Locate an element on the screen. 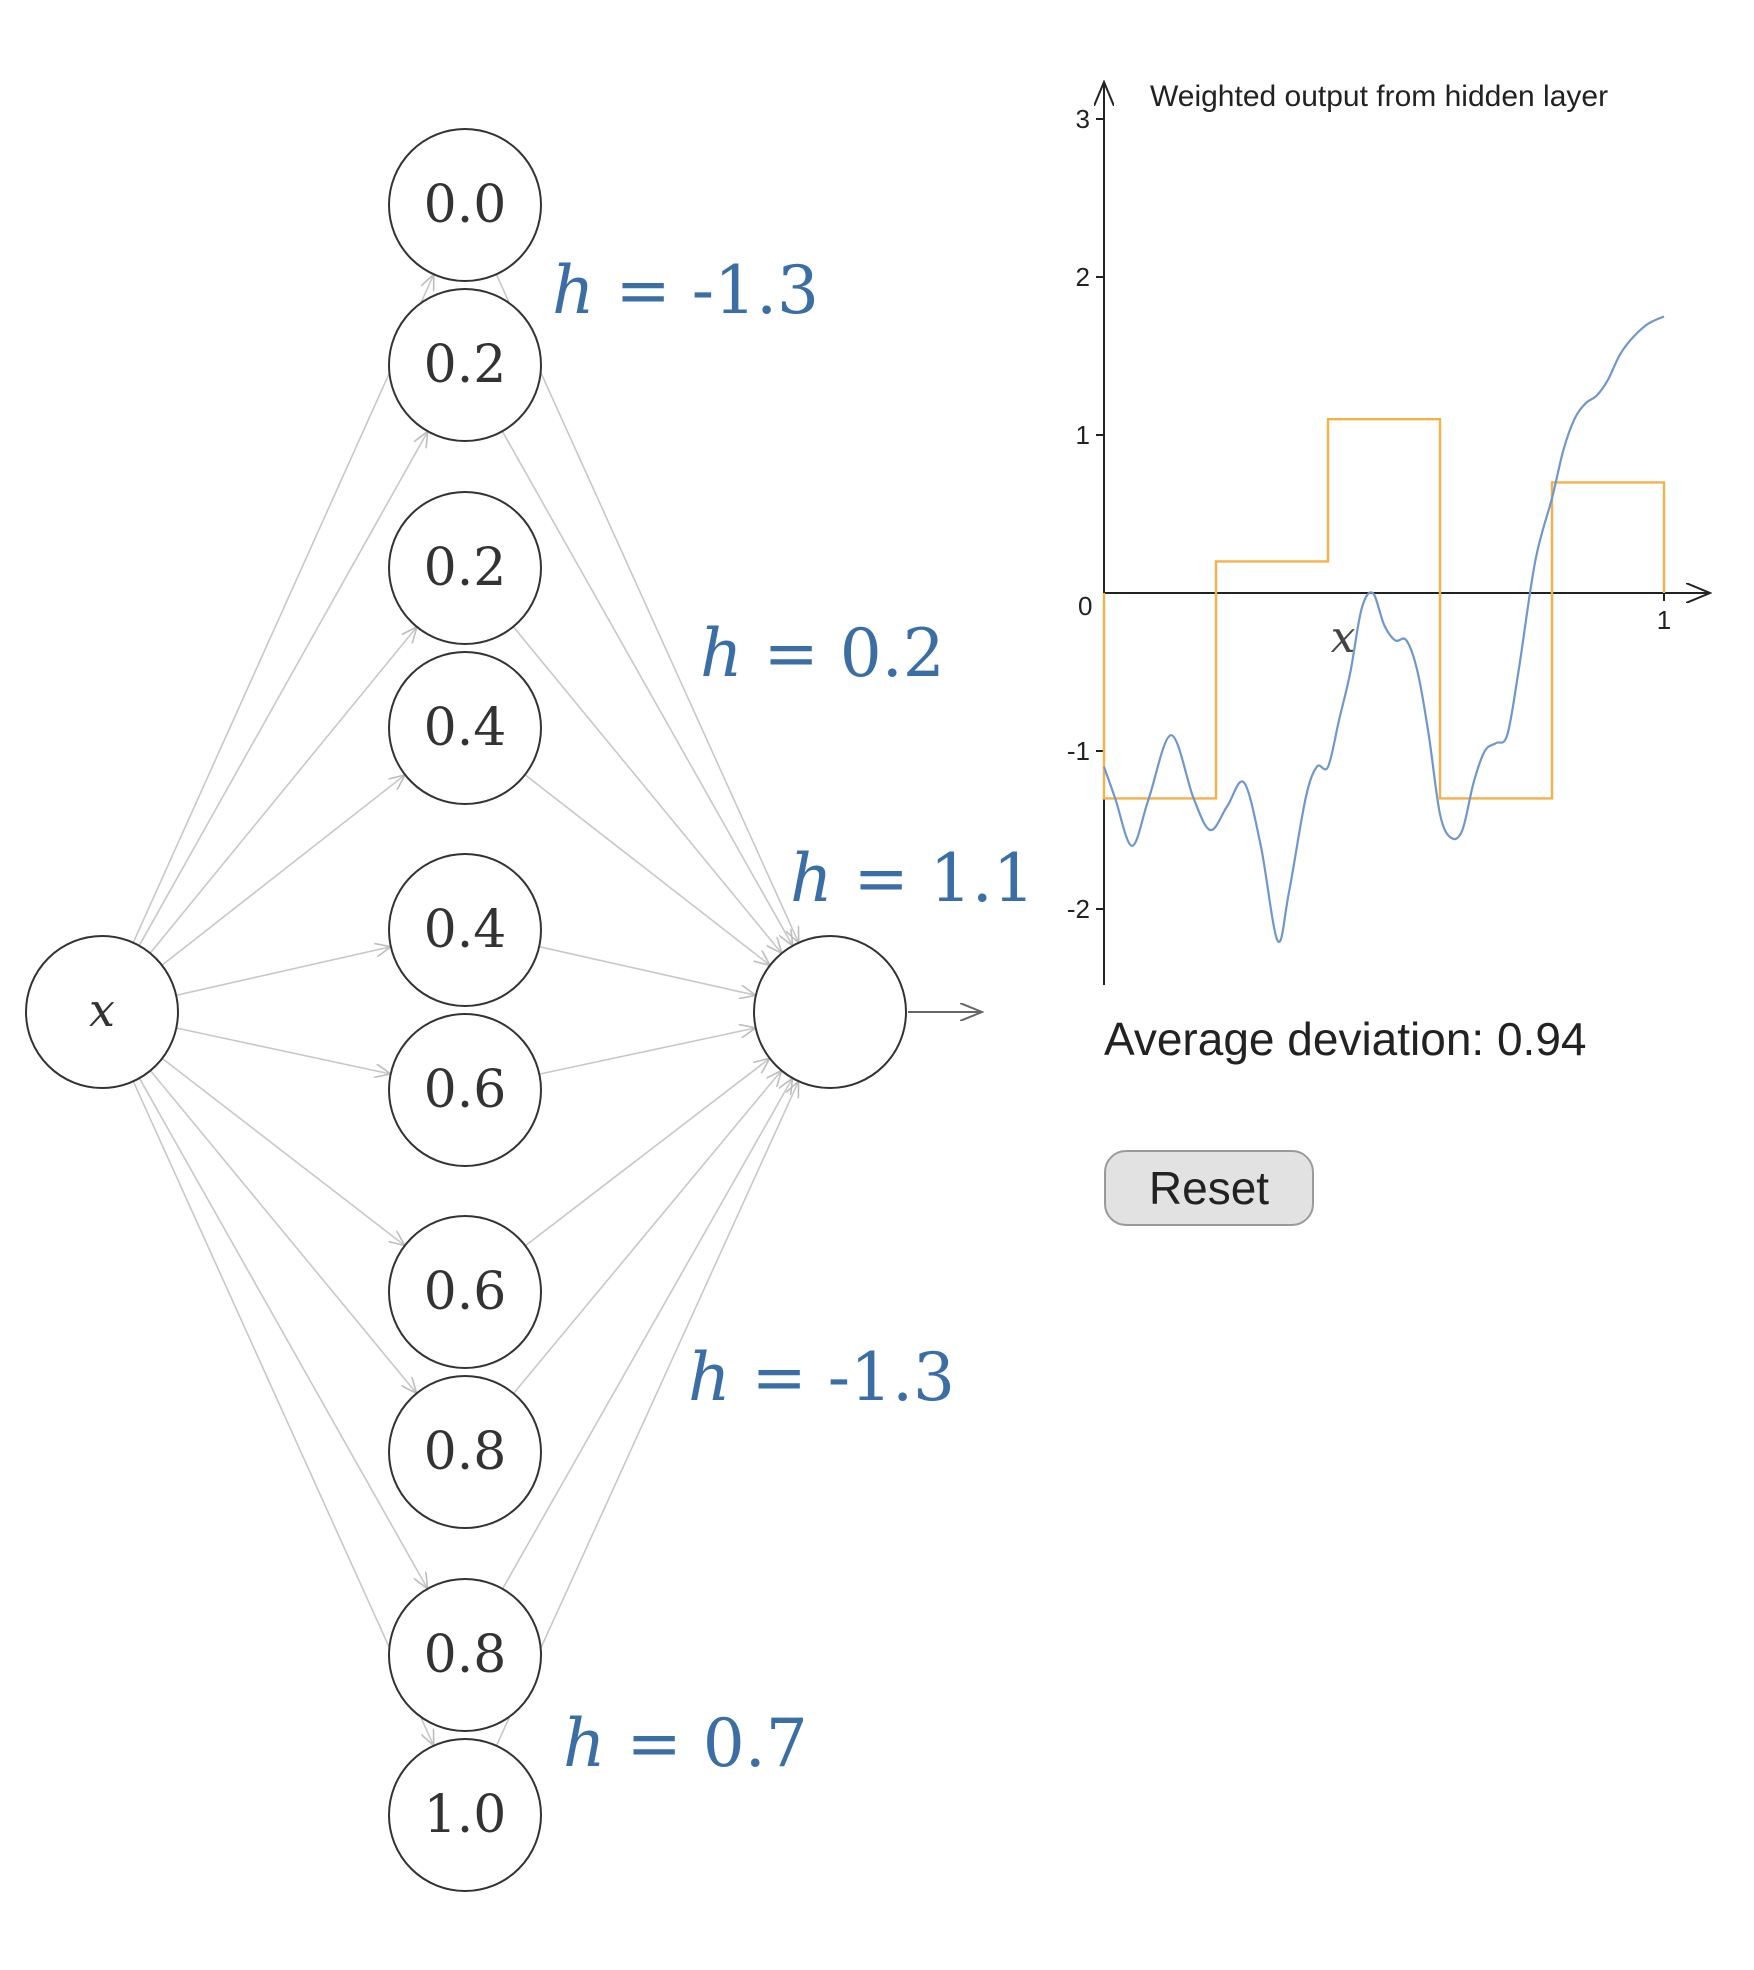 The width and height of the screenshot is (1754, 1970). h-label-pair-2: h = 0.2 is located at coordinates (822, 653).